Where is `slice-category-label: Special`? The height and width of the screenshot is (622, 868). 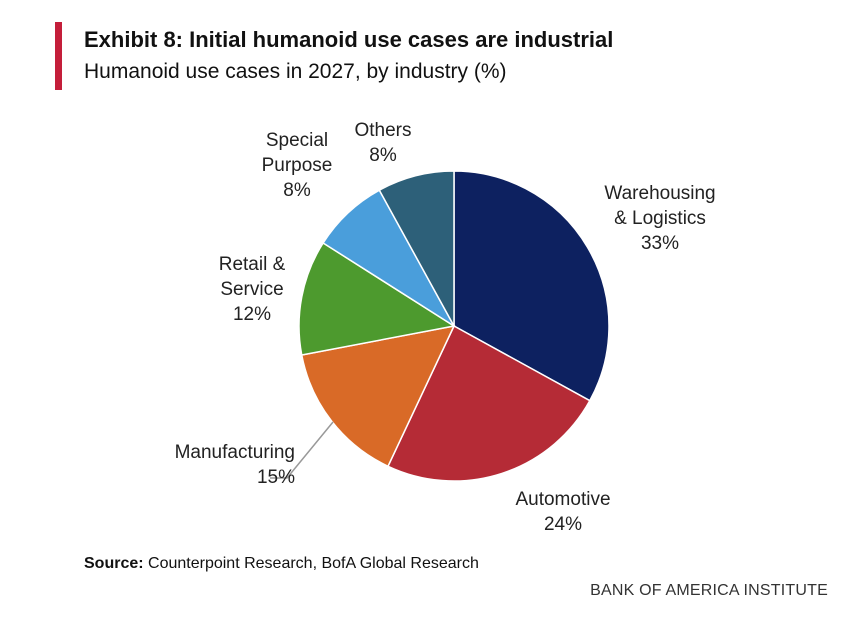 slice-category-label: Special is located at coordinates (297, 140).